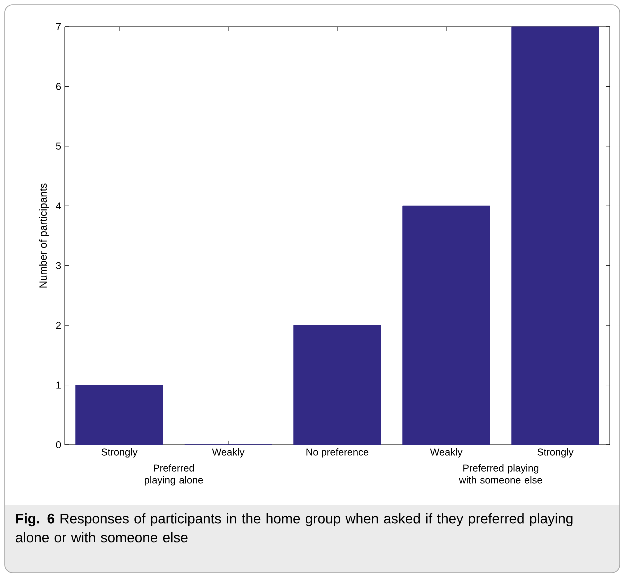 The width and height of the screenshot is (625, 578). Describe the element at coordinates (58, 326) in the screenshot. I see `y-tick-label: 2` at that location.